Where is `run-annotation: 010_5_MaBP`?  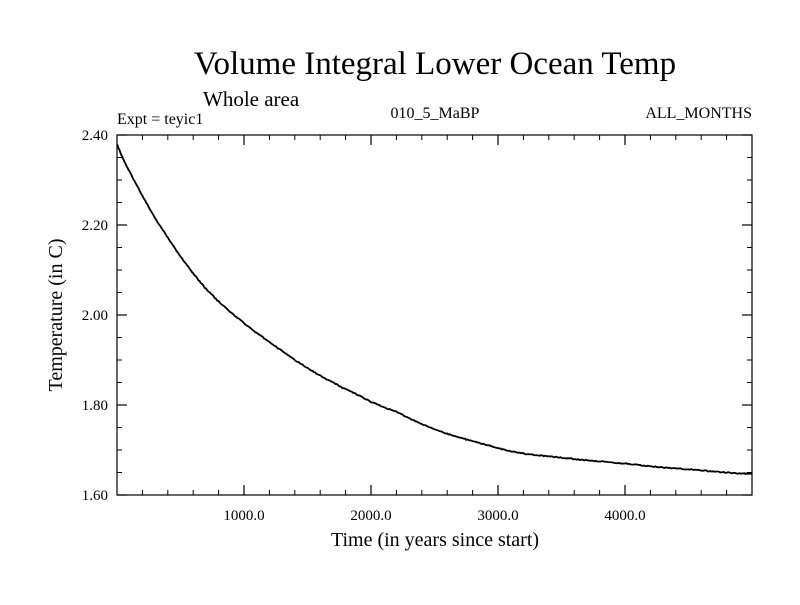 run-annotation: 010_5_MaBP is located at coordinates (435, 113).